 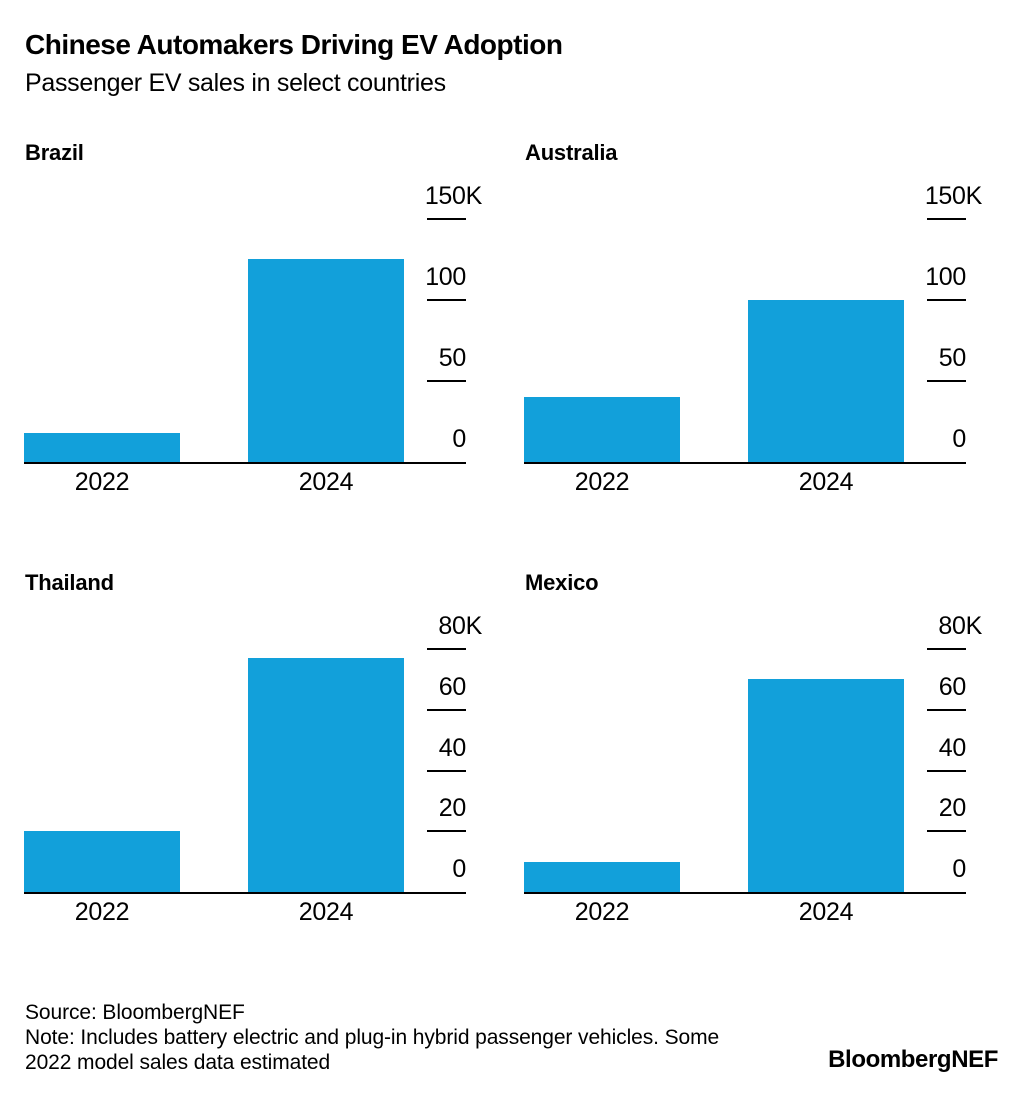 I want to click on subplot: Brazil 150K 100 50 0 2022 2024, so click(x=255, y=319).